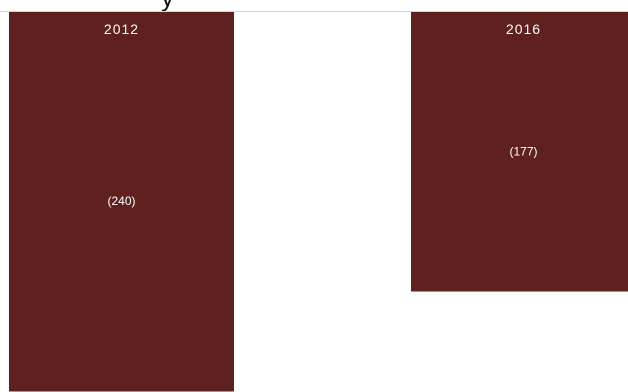 This screenshot has height=392, width=628. What do you see at coordinates (167, 6) in the screenshot?
I see `chart-title-fragment: y` at bounding box center [167, 6].